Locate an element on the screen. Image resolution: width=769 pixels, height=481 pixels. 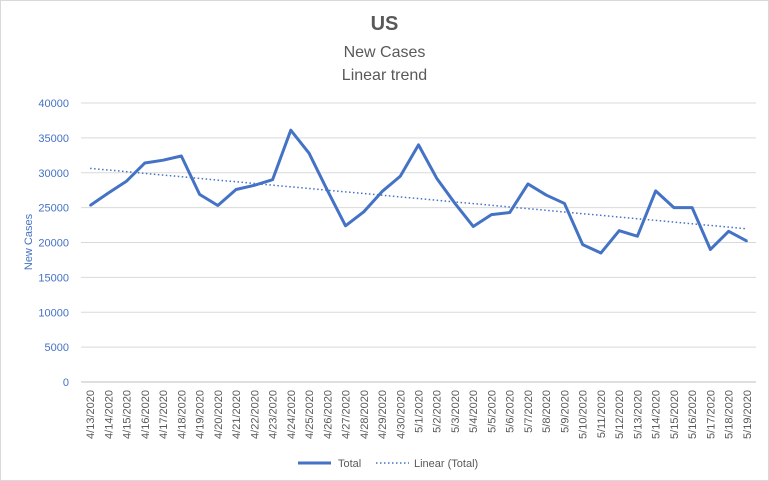
y-tick-label: 20000 is located at coordinates (53, 244).